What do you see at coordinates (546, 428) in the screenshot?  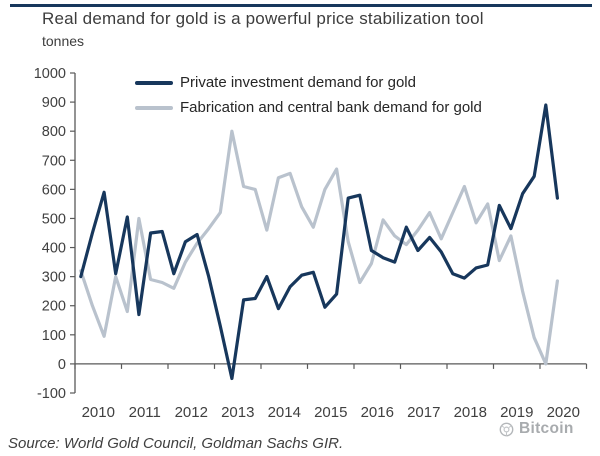 I see `bitcoin-watermark-label: Bitcoin` at bounding box center [546, 428].